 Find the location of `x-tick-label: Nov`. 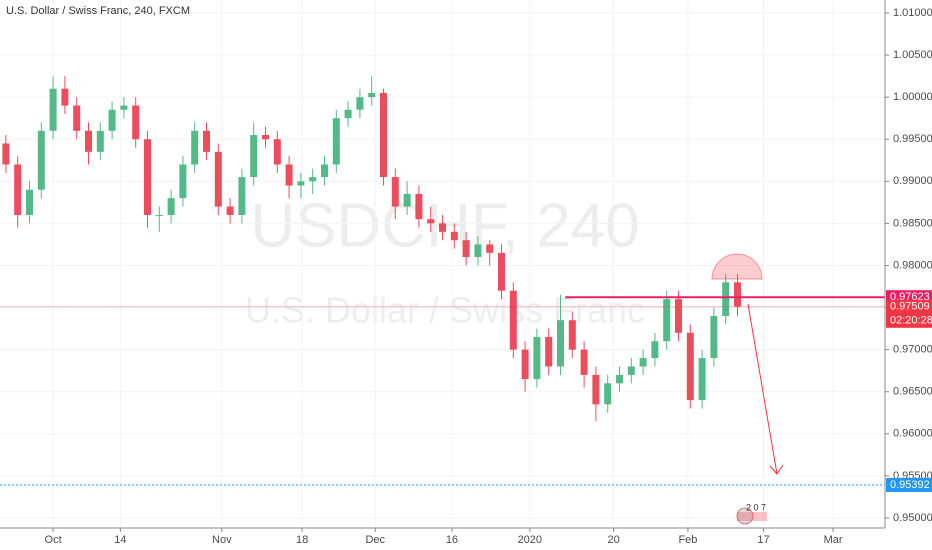

x-tick-label: Nov is located at coordinates (222, 540).